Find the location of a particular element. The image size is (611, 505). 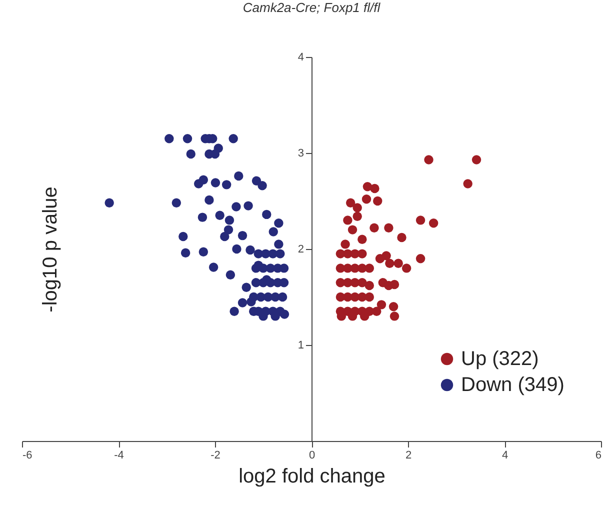

y-tick-label: 1 is located at coordinates (301, 346).